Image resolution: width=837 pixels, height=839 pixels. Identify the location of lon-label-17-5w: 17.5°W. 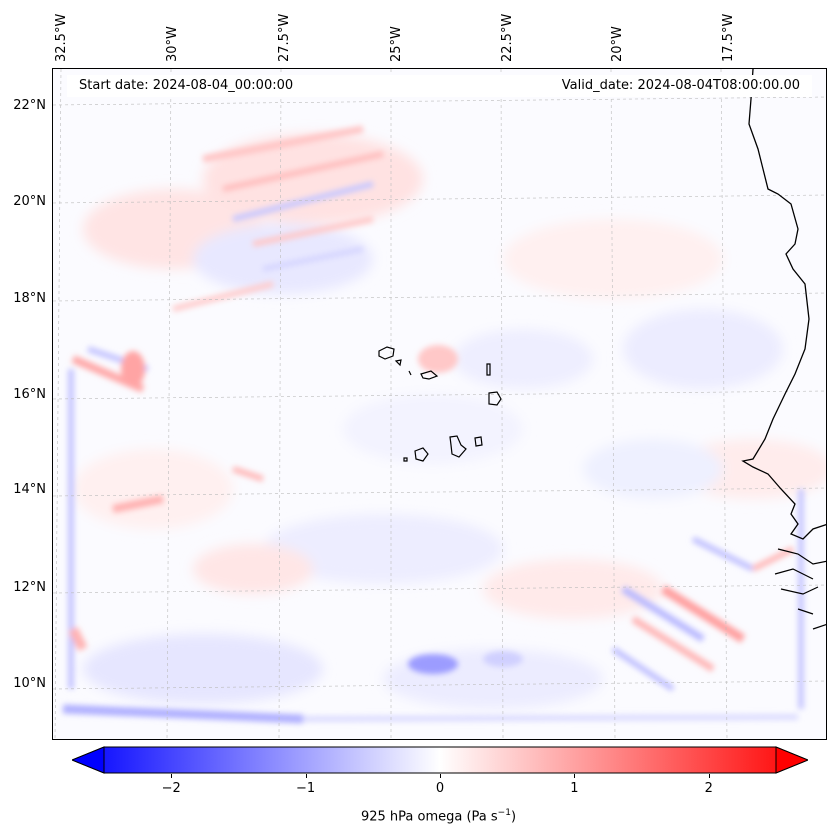
(728, 37).